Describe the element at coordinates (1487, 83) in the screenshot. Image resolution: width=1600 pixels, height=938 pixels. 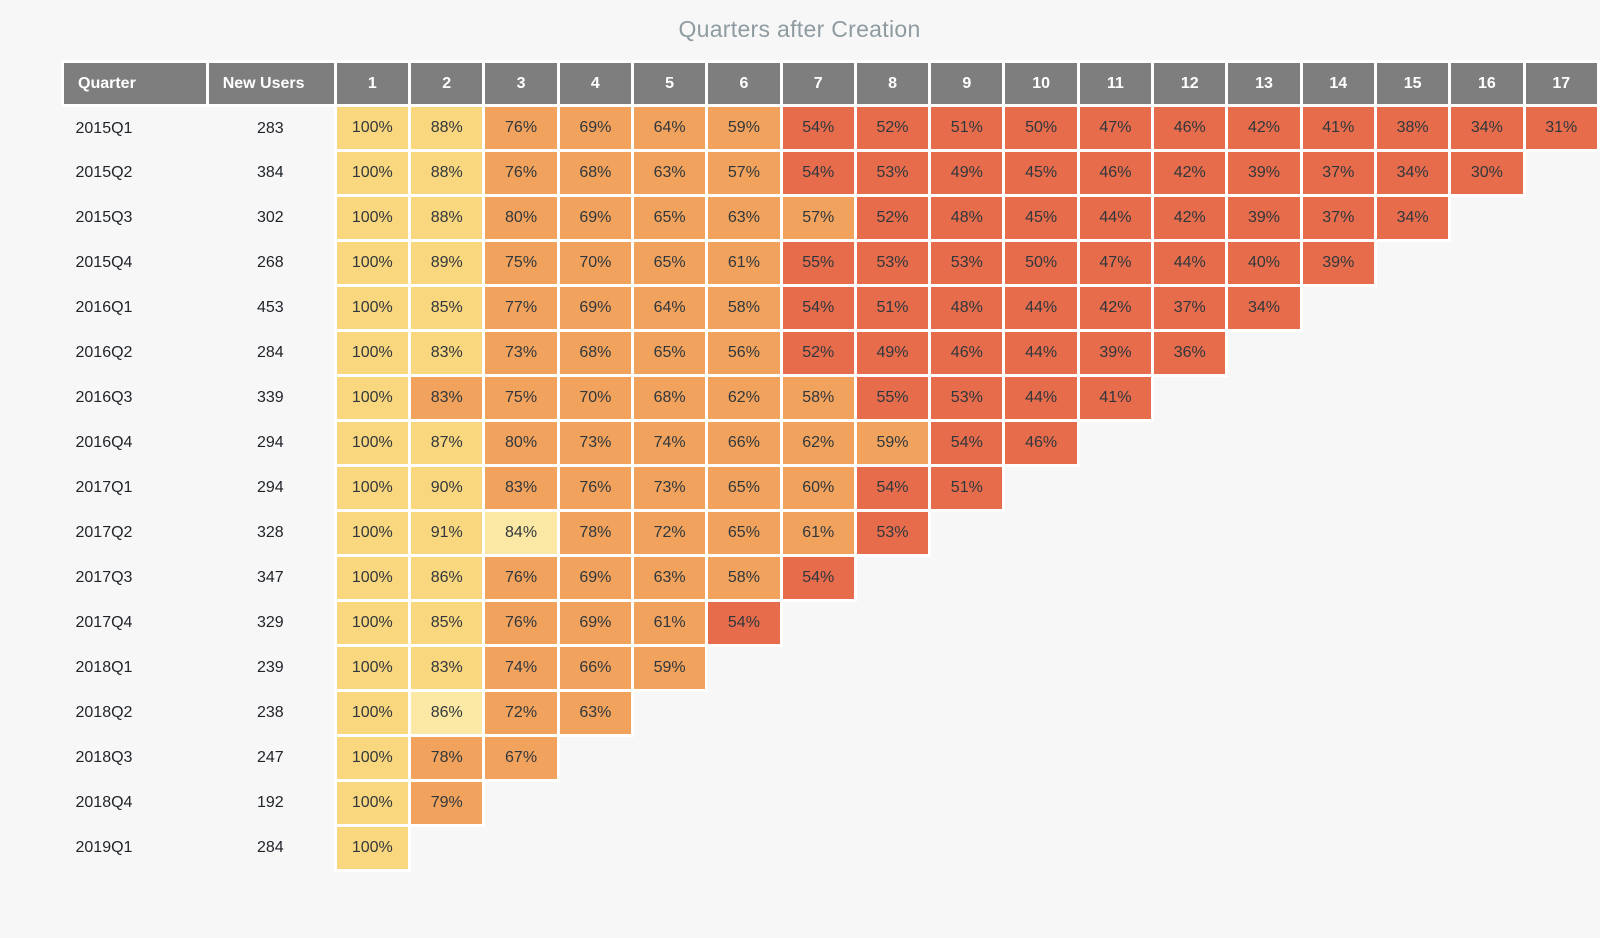
I see `column-header-period: 16` at that location.